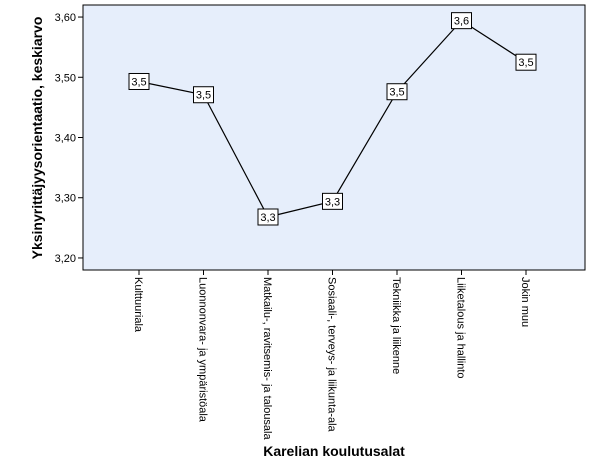 This screenshot has width=592, height=474. Describe the element at coordinates (65, 18) in the screenshot. I see `y-tick-label: 3,60` at that location.